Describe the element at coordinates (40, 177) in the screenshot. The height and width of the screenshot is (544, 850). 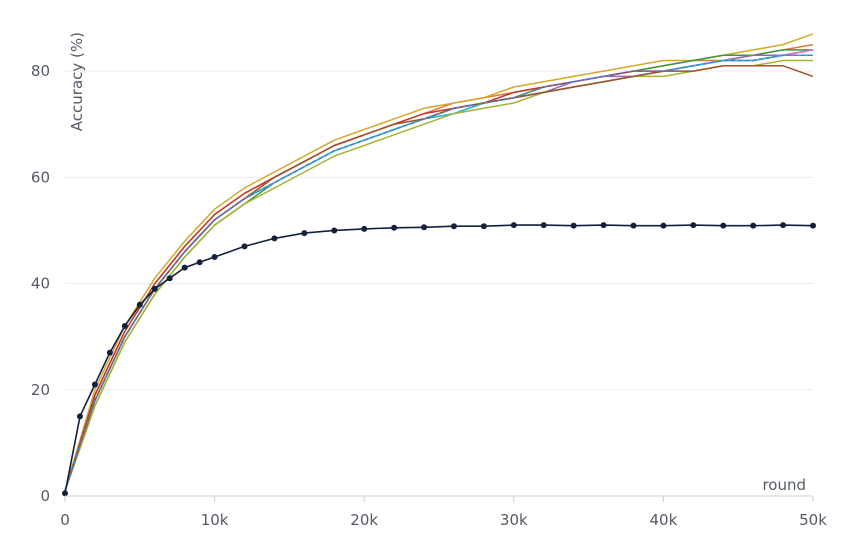
I see `y-tick-label: 60` at that location.